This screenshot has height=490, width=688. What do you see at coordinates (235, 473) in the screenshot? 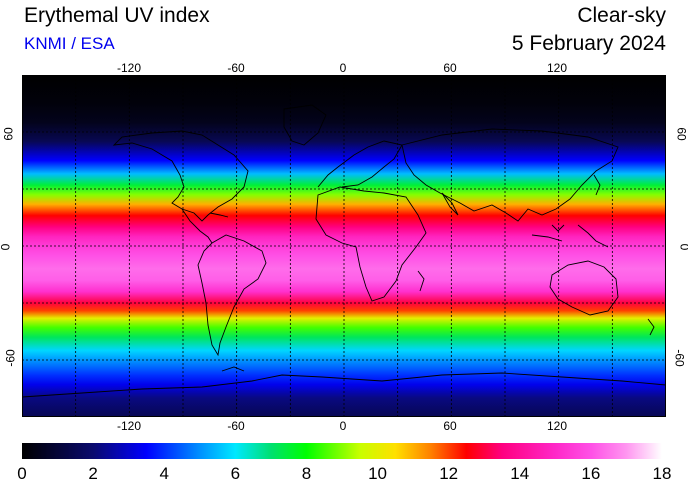
I see `color-scale-label: 6` at bounding box center [235, 473].